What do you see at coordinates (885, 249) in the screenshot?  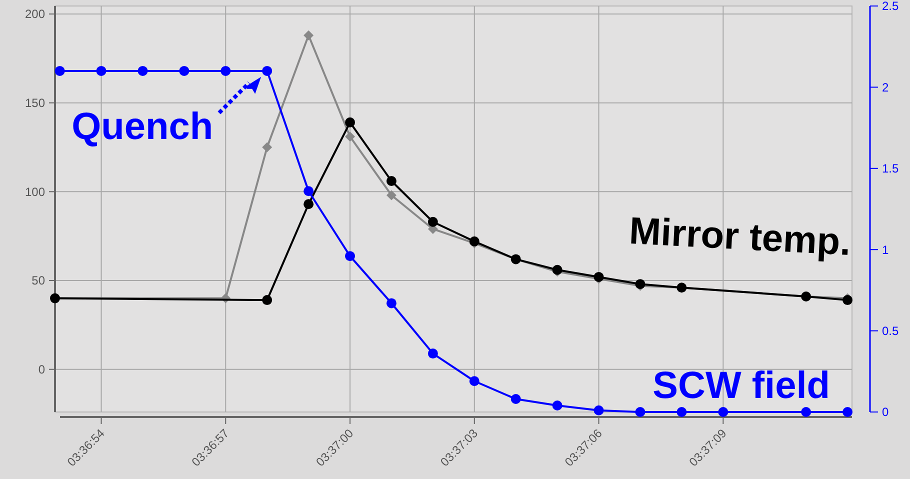 I see `y2-tick-label: 1` at bounding box center [885, 249].